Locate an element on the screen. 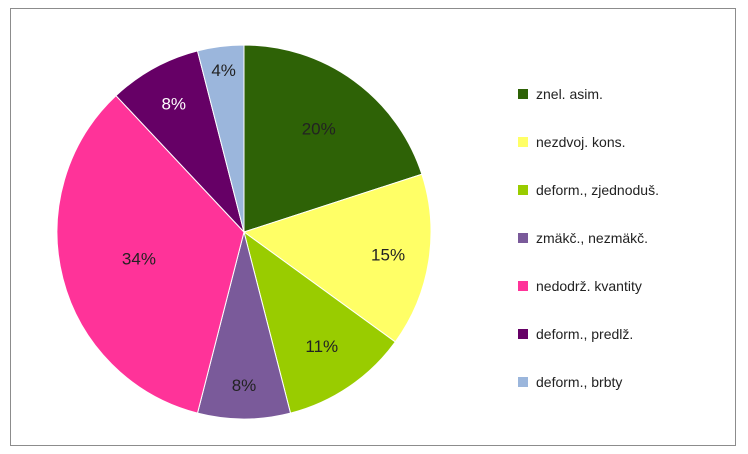 The height and width of the screenshot is (454, 748). legend-item-2: nezdvoj. kons. is located at coordinates (572, 142).